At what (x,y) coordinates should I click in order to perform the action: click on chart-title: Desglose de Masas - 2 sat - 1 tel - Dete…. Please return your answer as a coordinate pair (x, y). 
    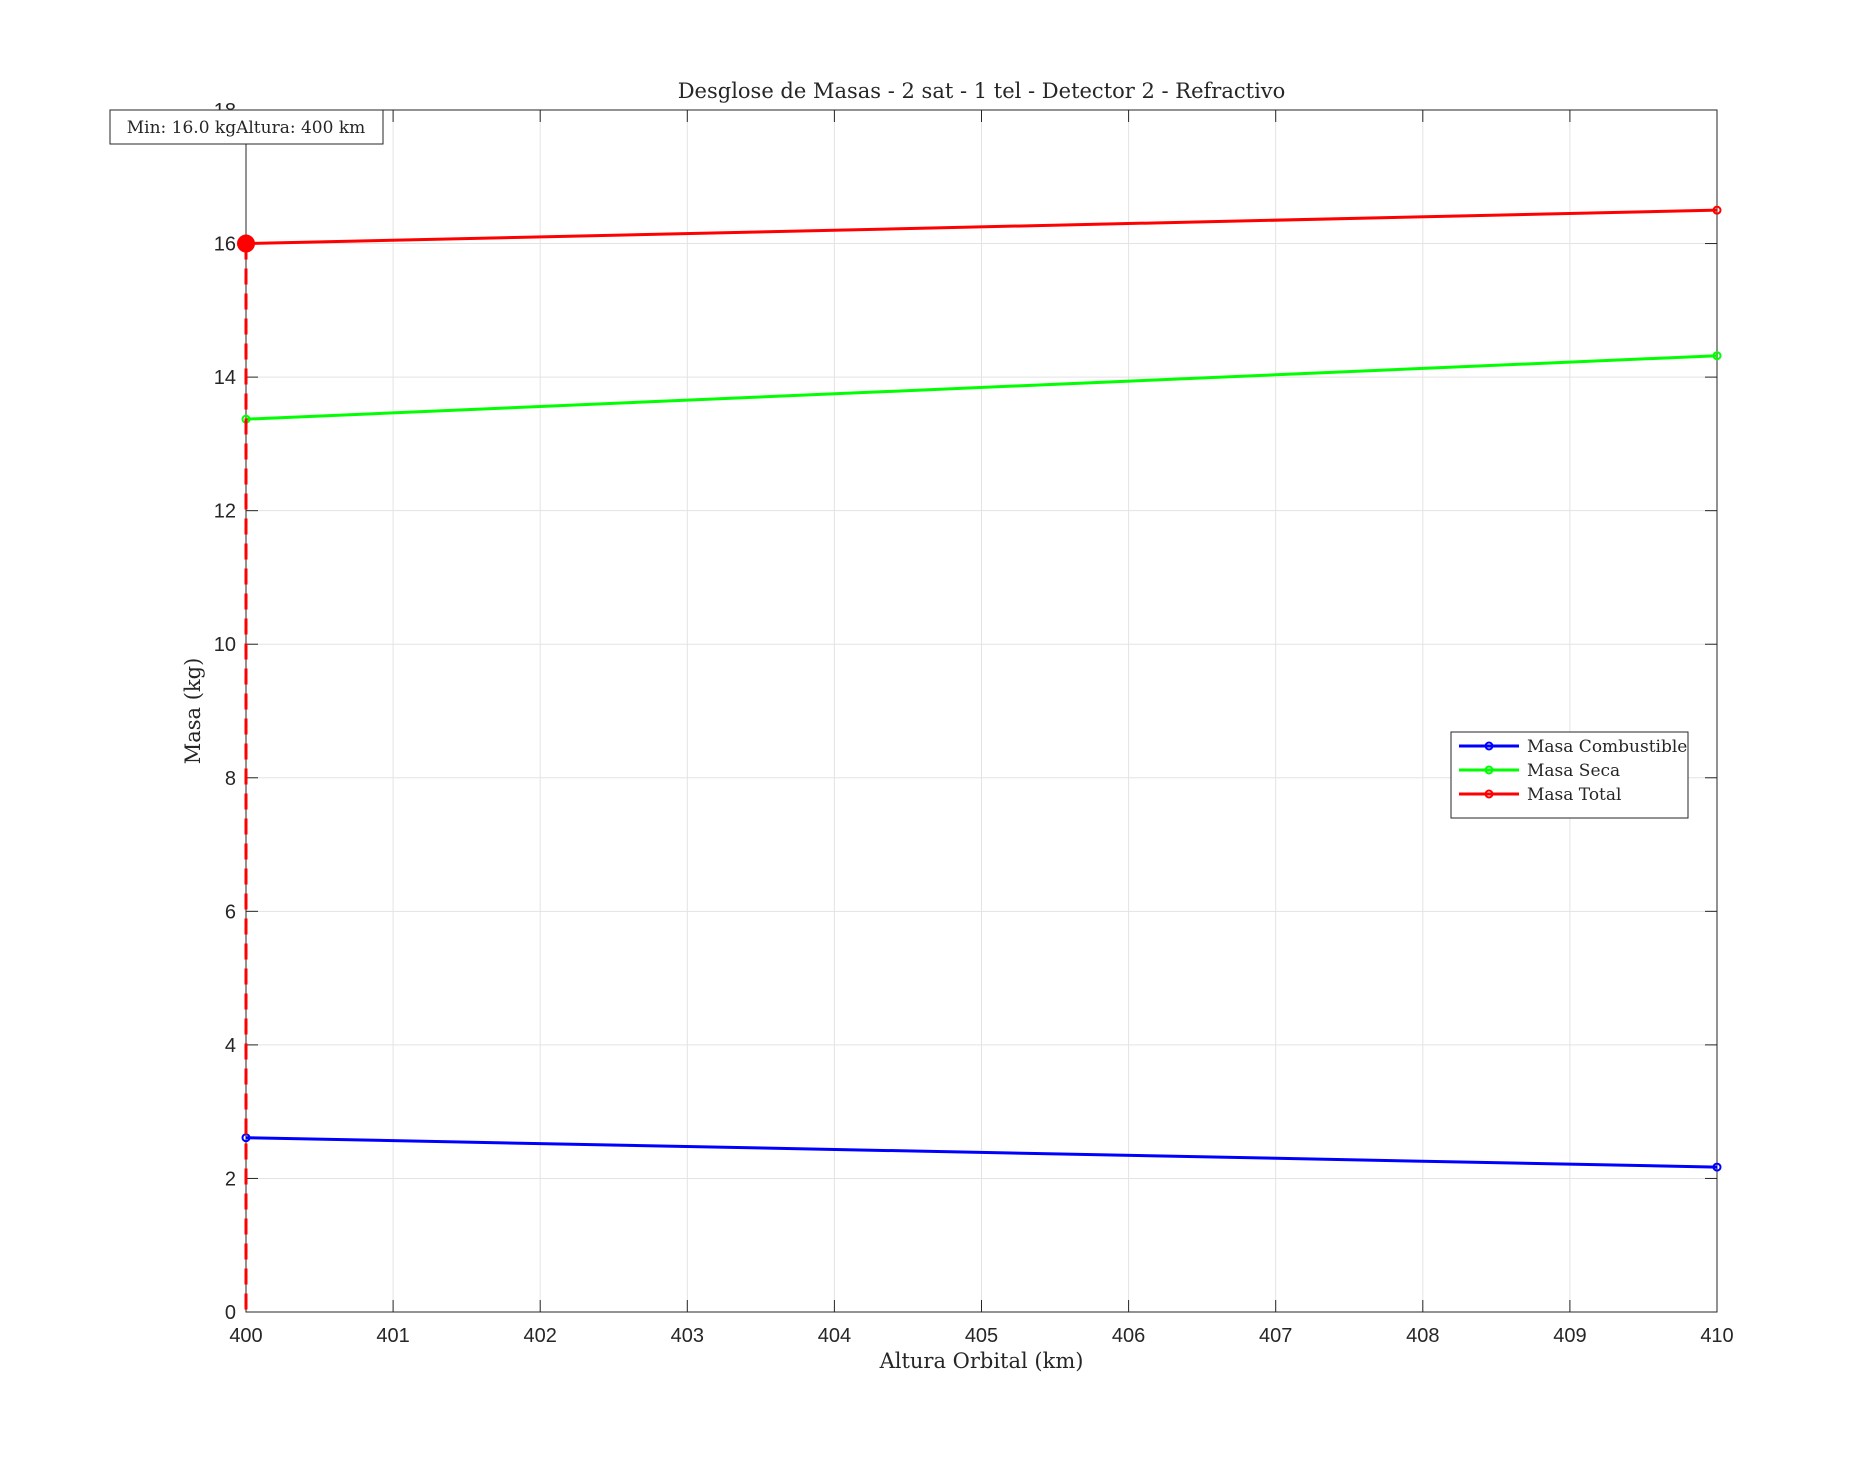
    Looking at the image, I should click on (982, 91).